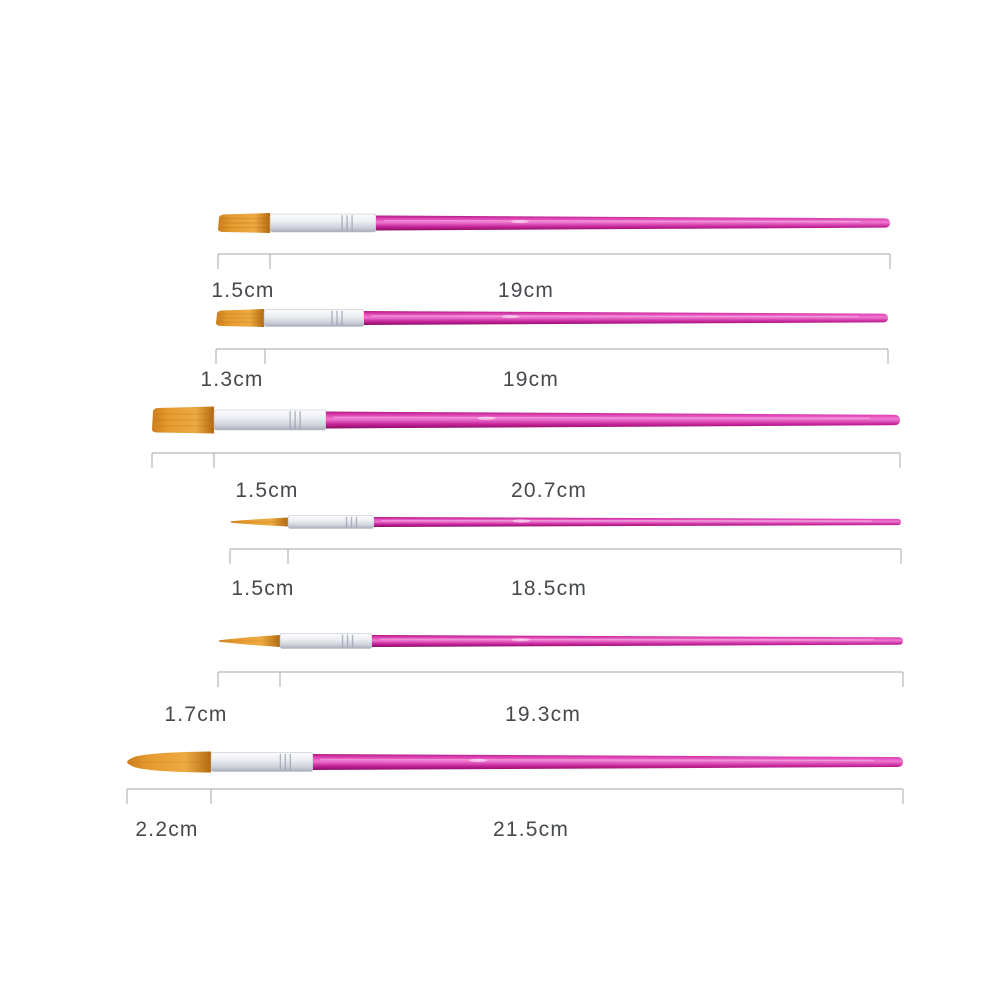 The image size is (1002, 1002). What do you see at coordinates (526, 290) in the screenshot?
I see `total-length-label-1: 19cm` at bounding box center [526, 290].